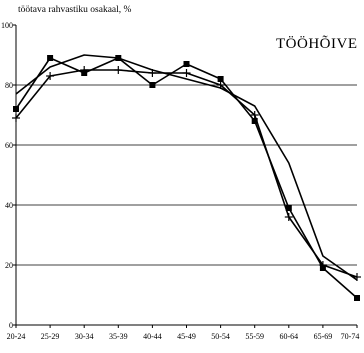 This screenshot has width=364, height=353. What do you see at coordinates (288, 336) in the screenshot?
I see `x-tick-label: 60-64` at bounding box center [288, 336].